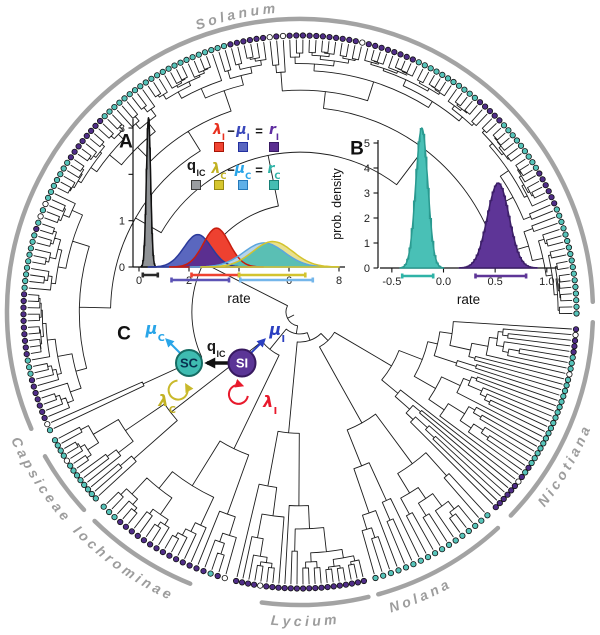  Describe the element at coordinates (243, 147) in the screenshot. I see `legend-swatch-mu-i` at that location.